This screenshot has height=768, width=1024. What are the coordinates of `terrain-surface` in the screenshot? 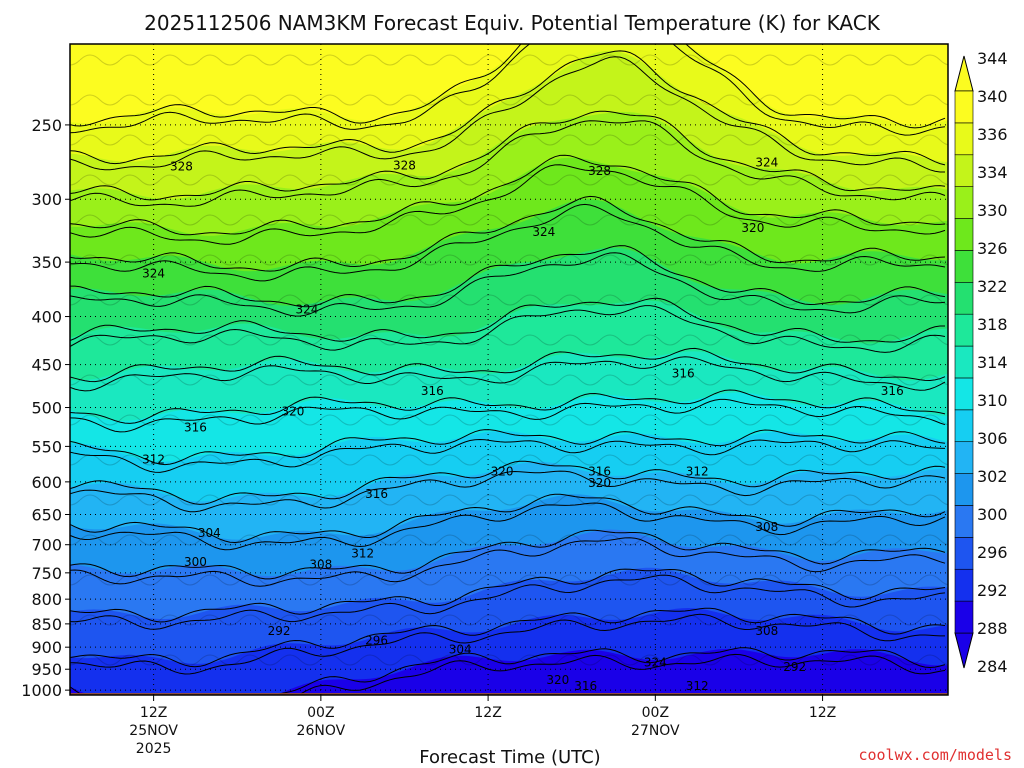 It's located at (509, 694).